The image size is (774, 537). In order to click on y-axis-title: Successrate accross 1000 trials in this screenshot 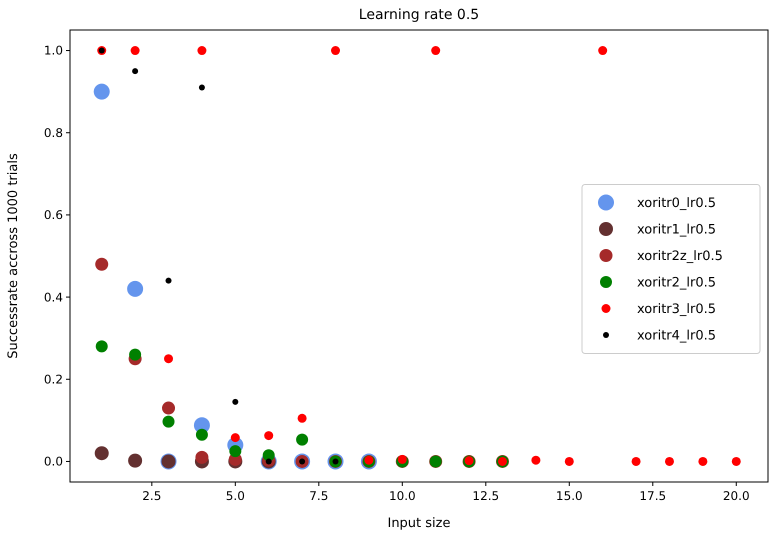, I will do `click(13, 256)`.